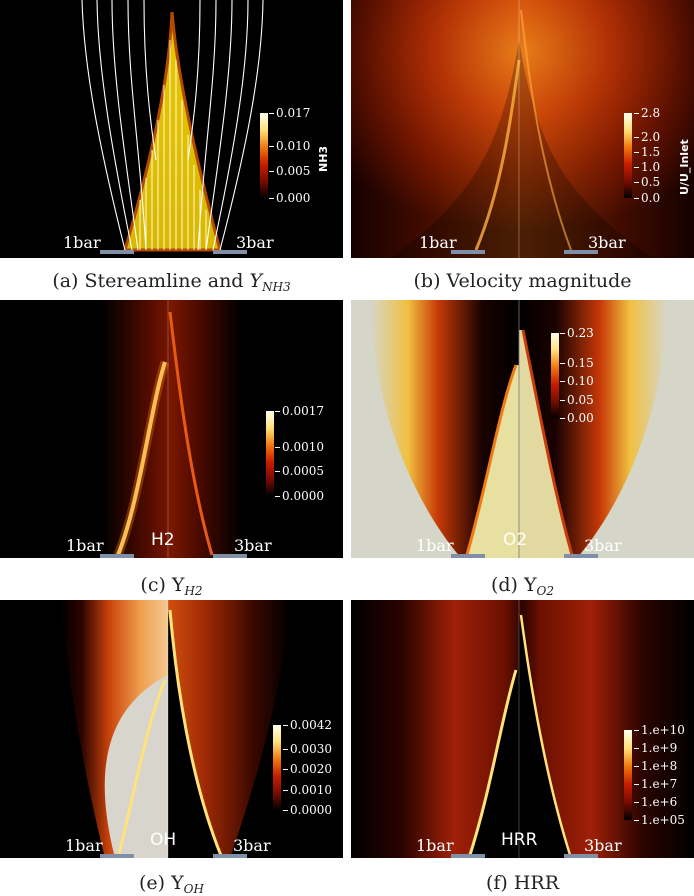 The width and height of the screenshot is (694, 896). Describe the element at coordinates (307, 725) in the screenshot. I see `tick-label: 0.0042` at that location.